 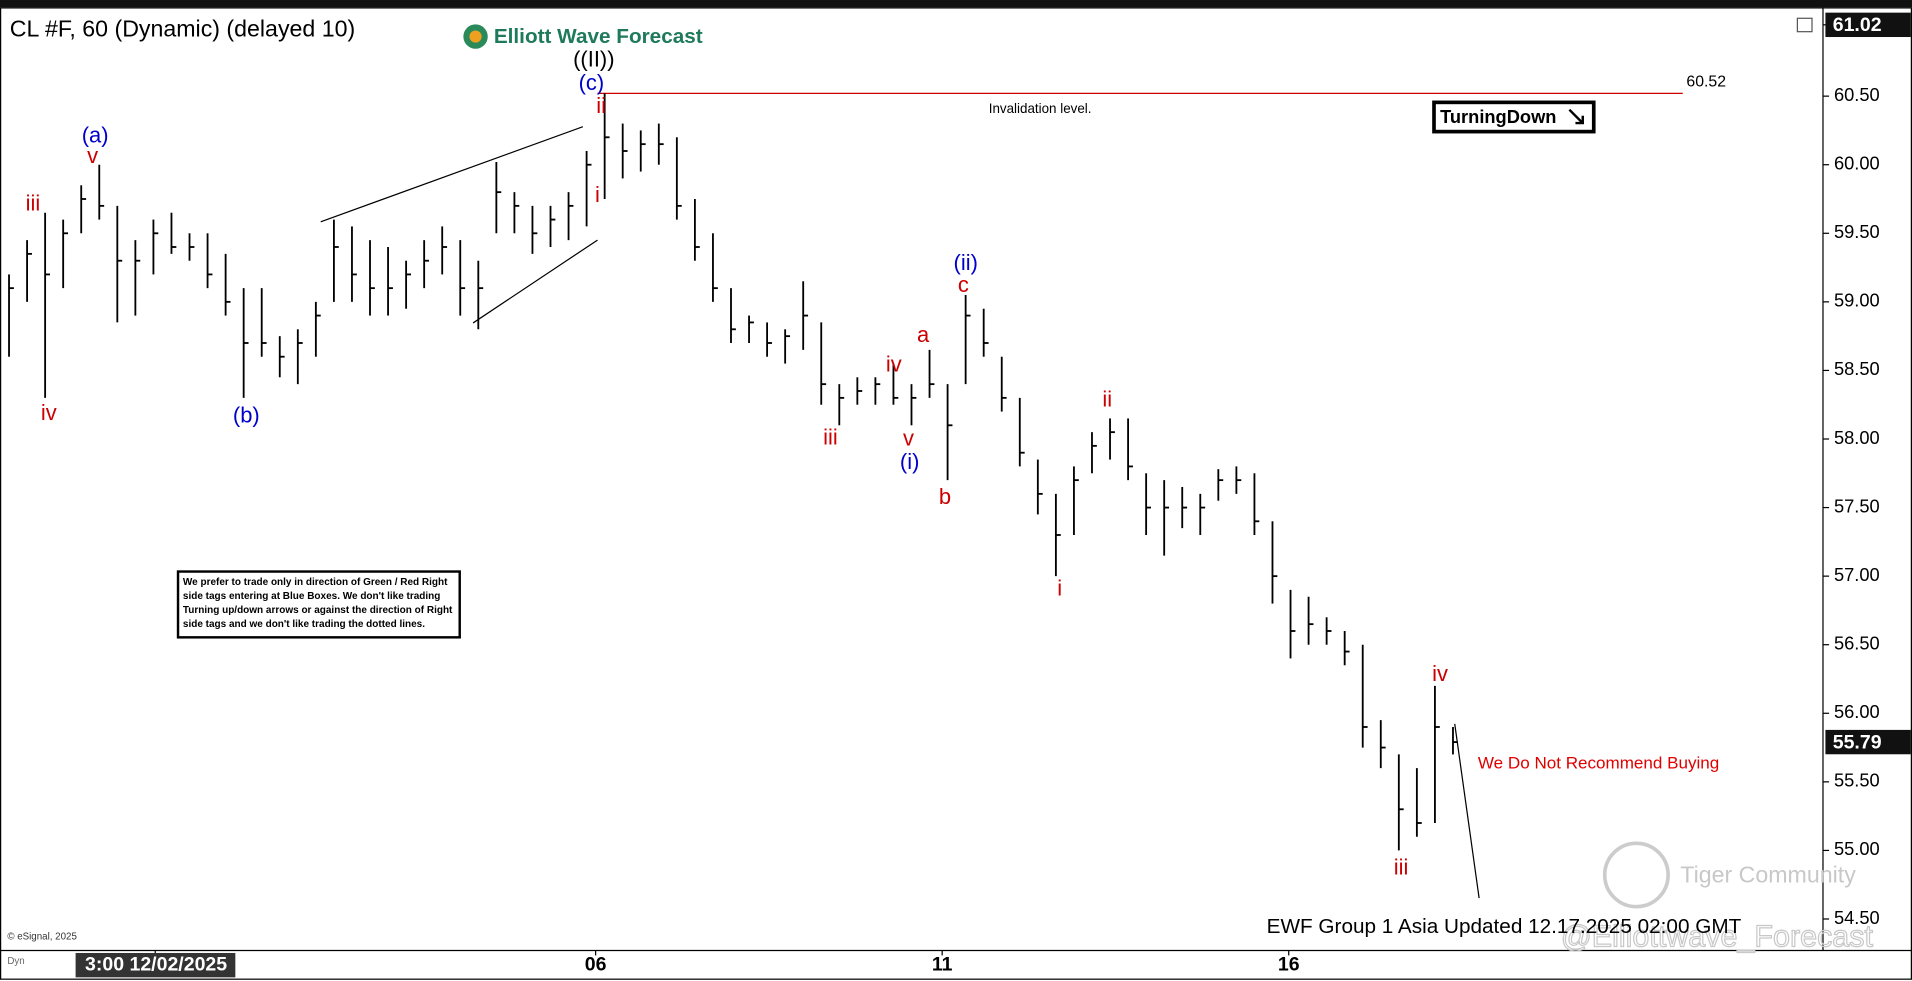 What do you see at coordinates (1857, 300) in the screenshot?
I see `y-tick-label: 59.00` at bounding box center [1857, 300].